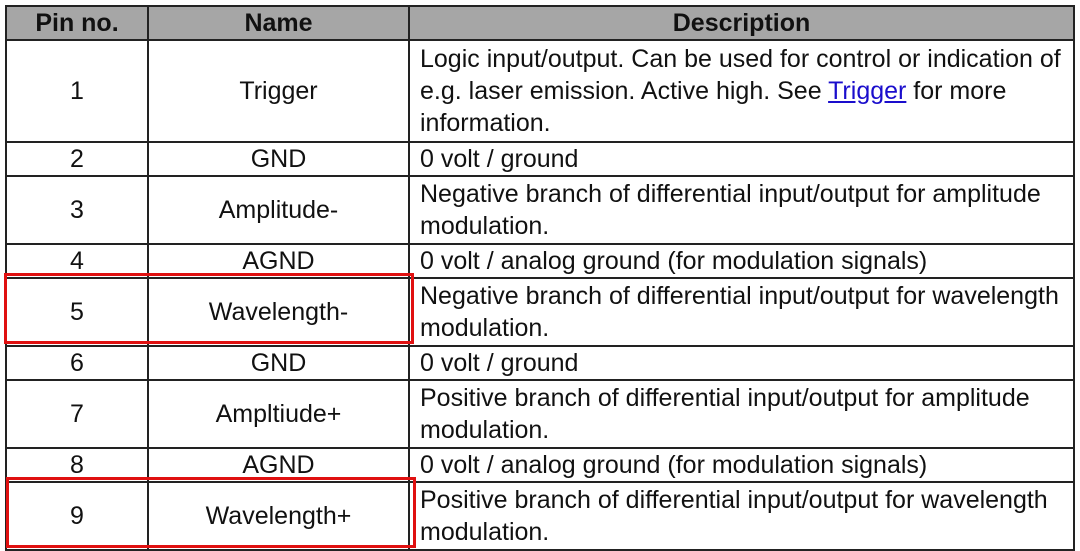  I want to click on table-row: 6 GND 0 volt / ground, so click(540, 363).